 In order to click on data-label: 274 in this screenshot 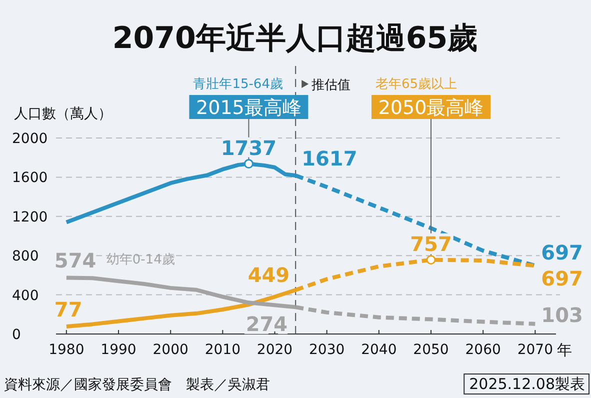, I will do `click(267, 324)`.